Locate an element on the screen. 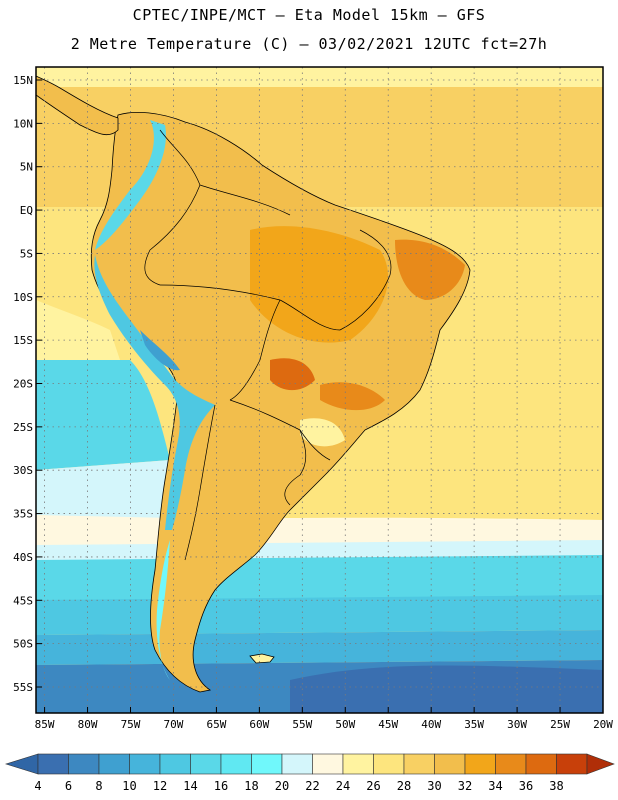 This screenshot has height=800, width=618. lat-tick-label: 5S is located at coordinates (26, 253).